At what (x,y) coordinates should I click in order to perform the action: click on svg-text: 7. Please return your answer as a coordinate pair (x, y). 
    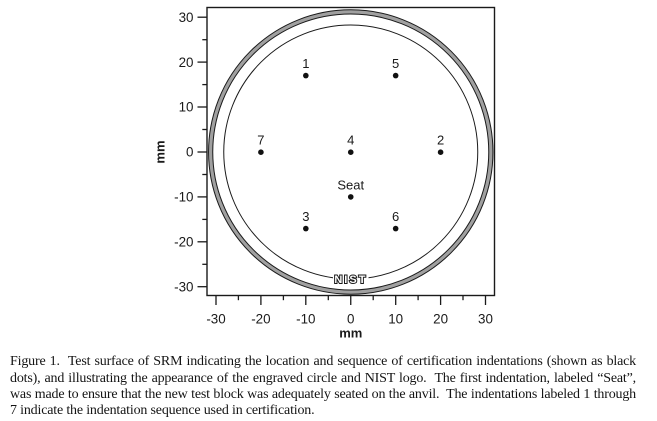
    Looking at the image, I should click on (260, 140).